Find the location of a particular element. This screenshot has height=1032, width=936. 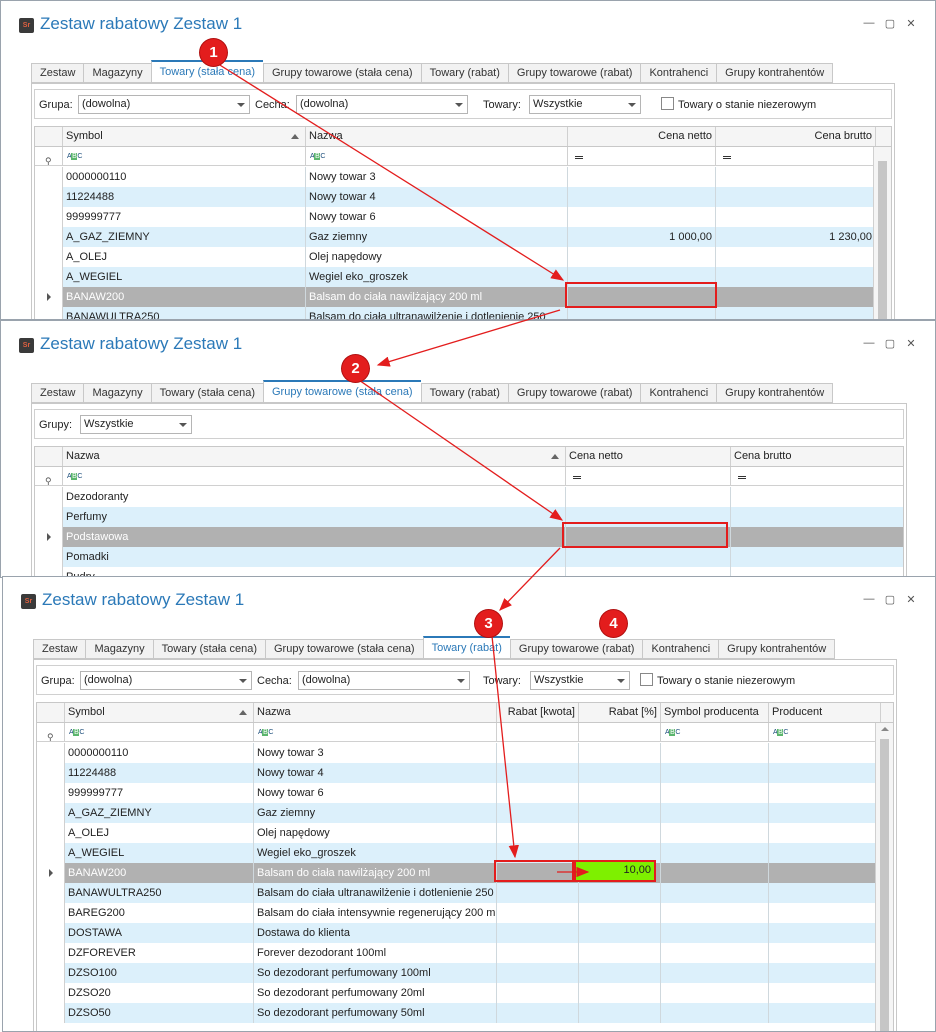

cell-symbol: BAREG200 is located at coordinates (159, 913).